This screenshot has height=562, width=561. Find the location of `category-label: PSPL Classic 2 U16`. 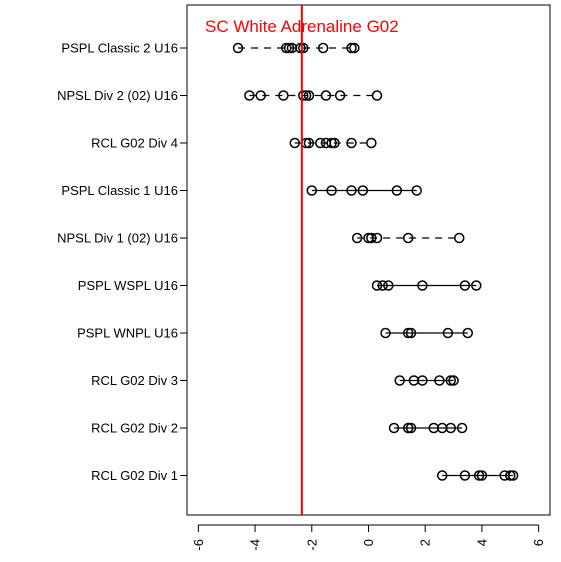

category-label: PSPL Classic 2 U16 is located at coordinates (119, 48).